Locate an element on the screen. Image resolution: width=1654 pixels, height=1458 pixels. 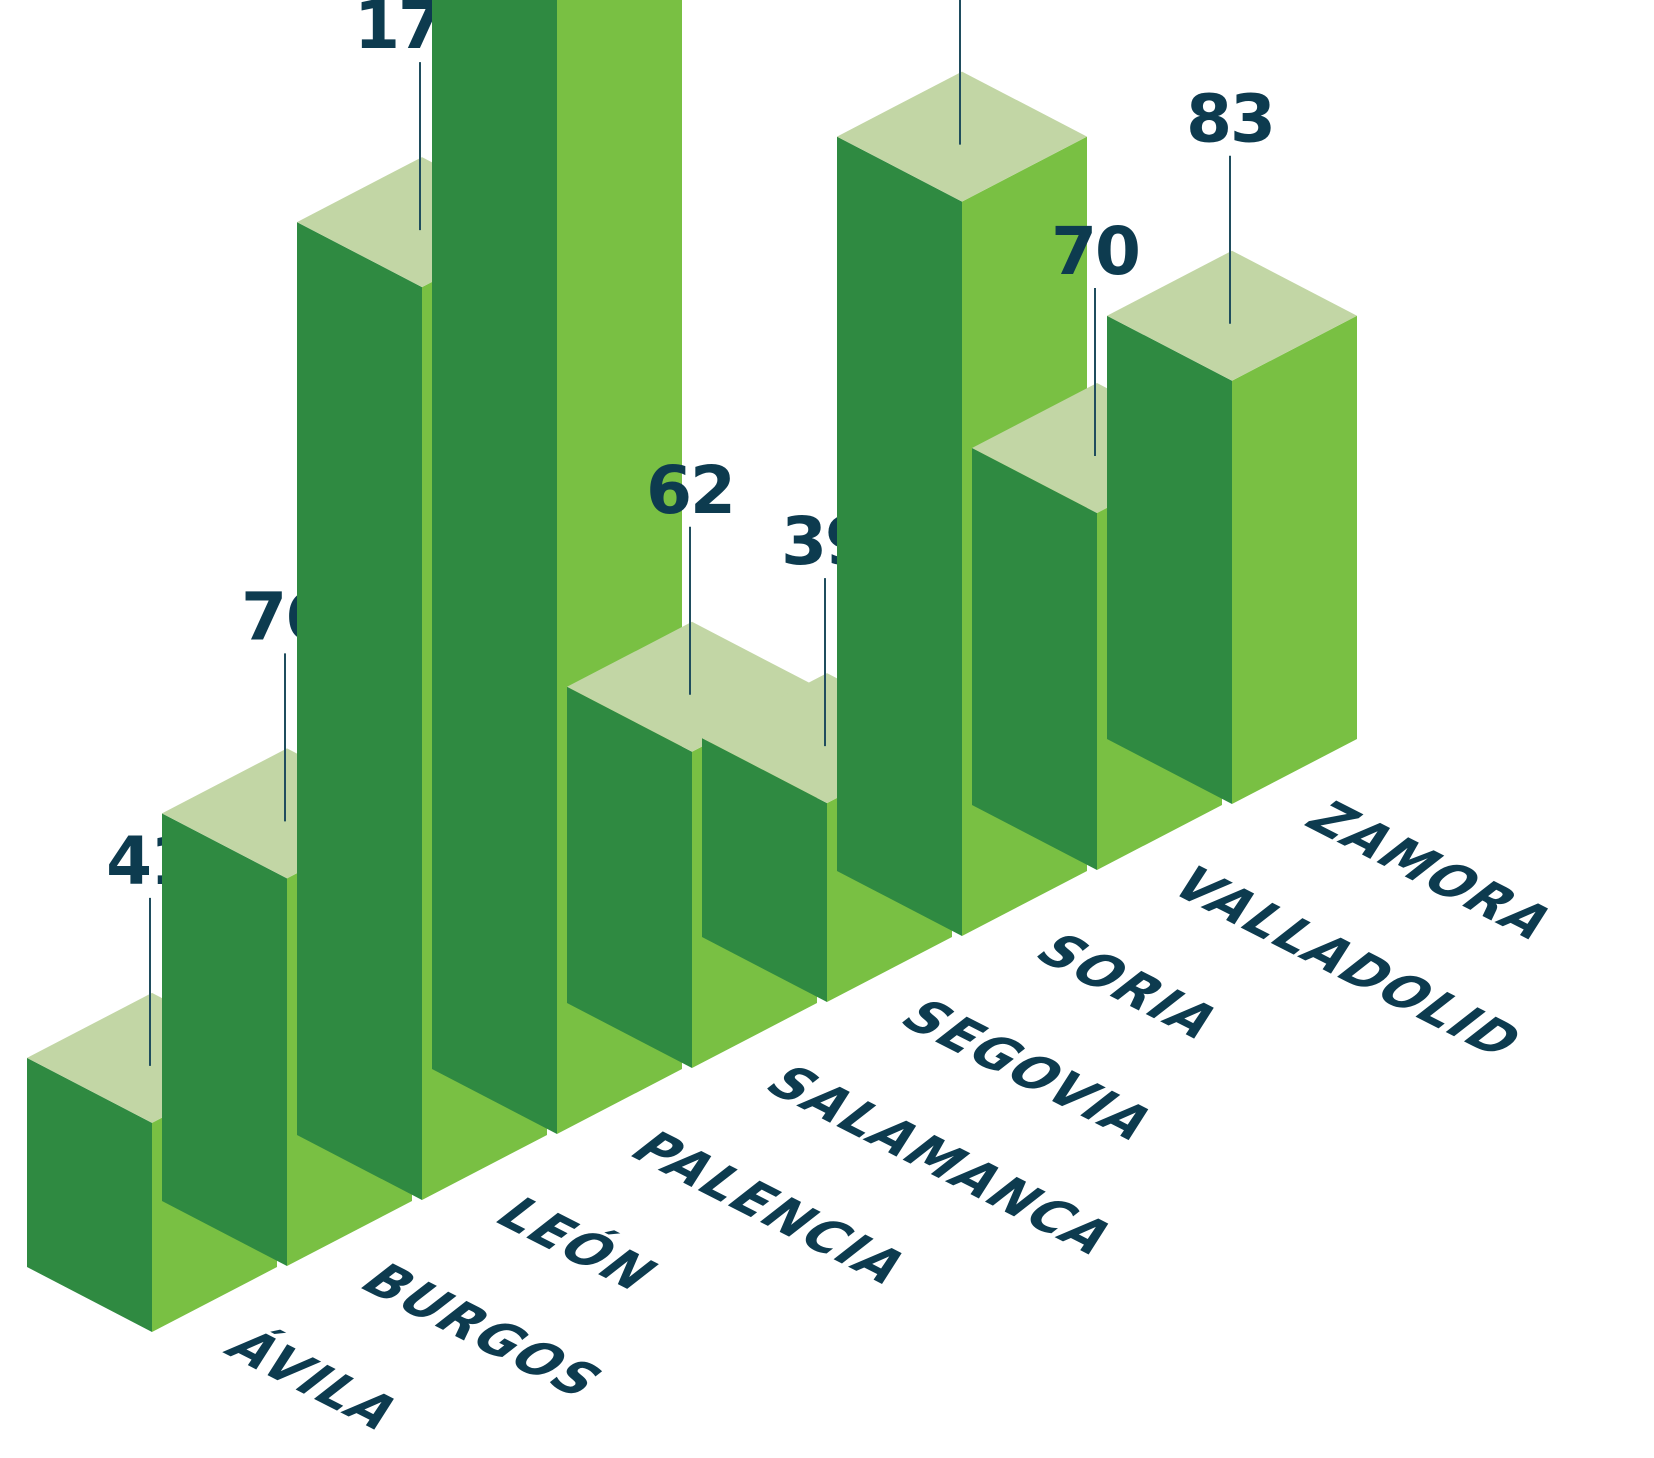
category-label: LEÓN is located at coordinates (577, 1244).